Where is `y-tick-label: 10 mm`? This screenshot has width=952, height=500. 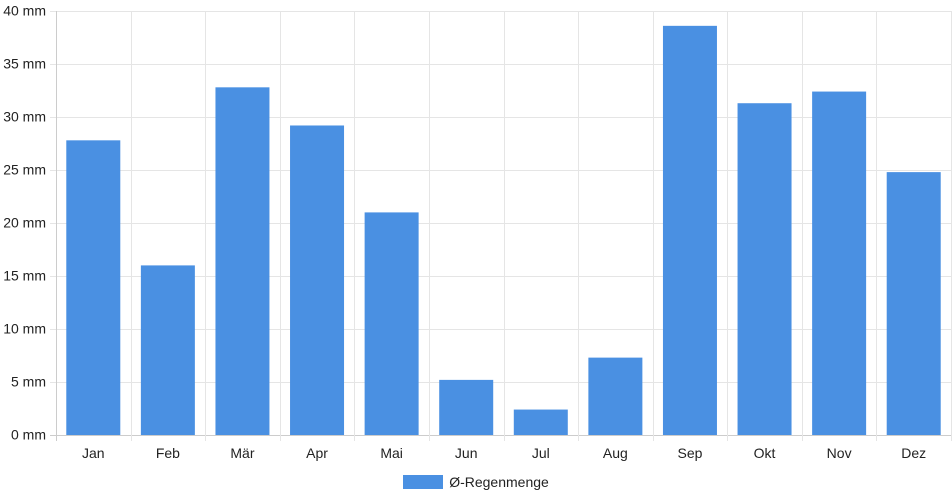
y-tick-label: 10 mm is located at coordinates (24, 329).